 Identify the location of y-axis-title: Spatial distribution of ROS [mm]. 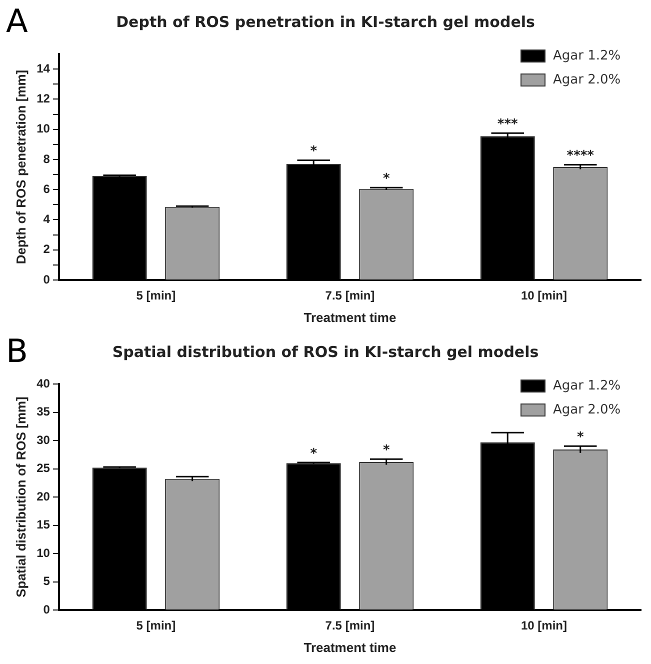
(20, 497).